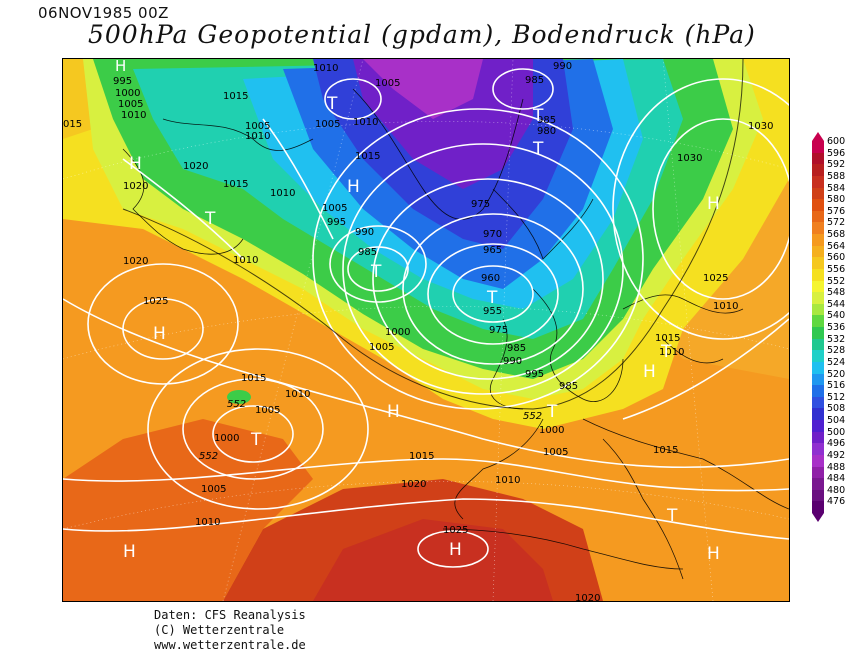 The image size is (850, 657). What do you see at coordinates (532, 416) in the screenshot?
I see `geopotential-label: 552` at bounding box center [532, 416].